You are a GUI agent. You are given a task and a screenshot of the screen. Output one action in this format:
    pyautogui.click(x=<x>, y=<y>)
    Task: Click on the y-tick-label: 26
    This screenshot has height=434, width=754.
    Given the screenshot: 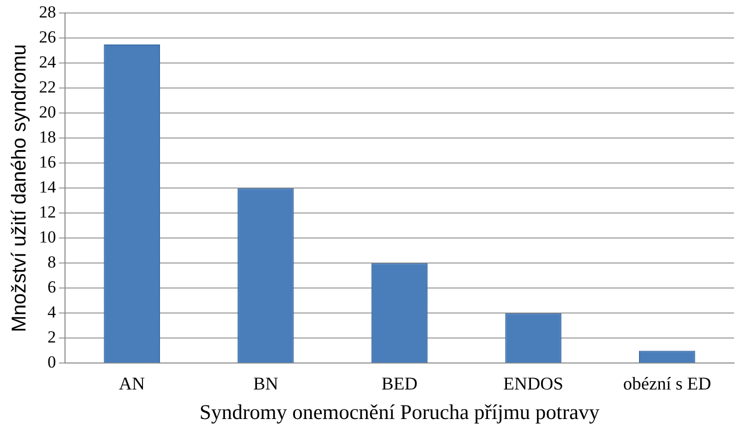 What is the action you would take?
    pyautogui.click(x=47, y=37)
    